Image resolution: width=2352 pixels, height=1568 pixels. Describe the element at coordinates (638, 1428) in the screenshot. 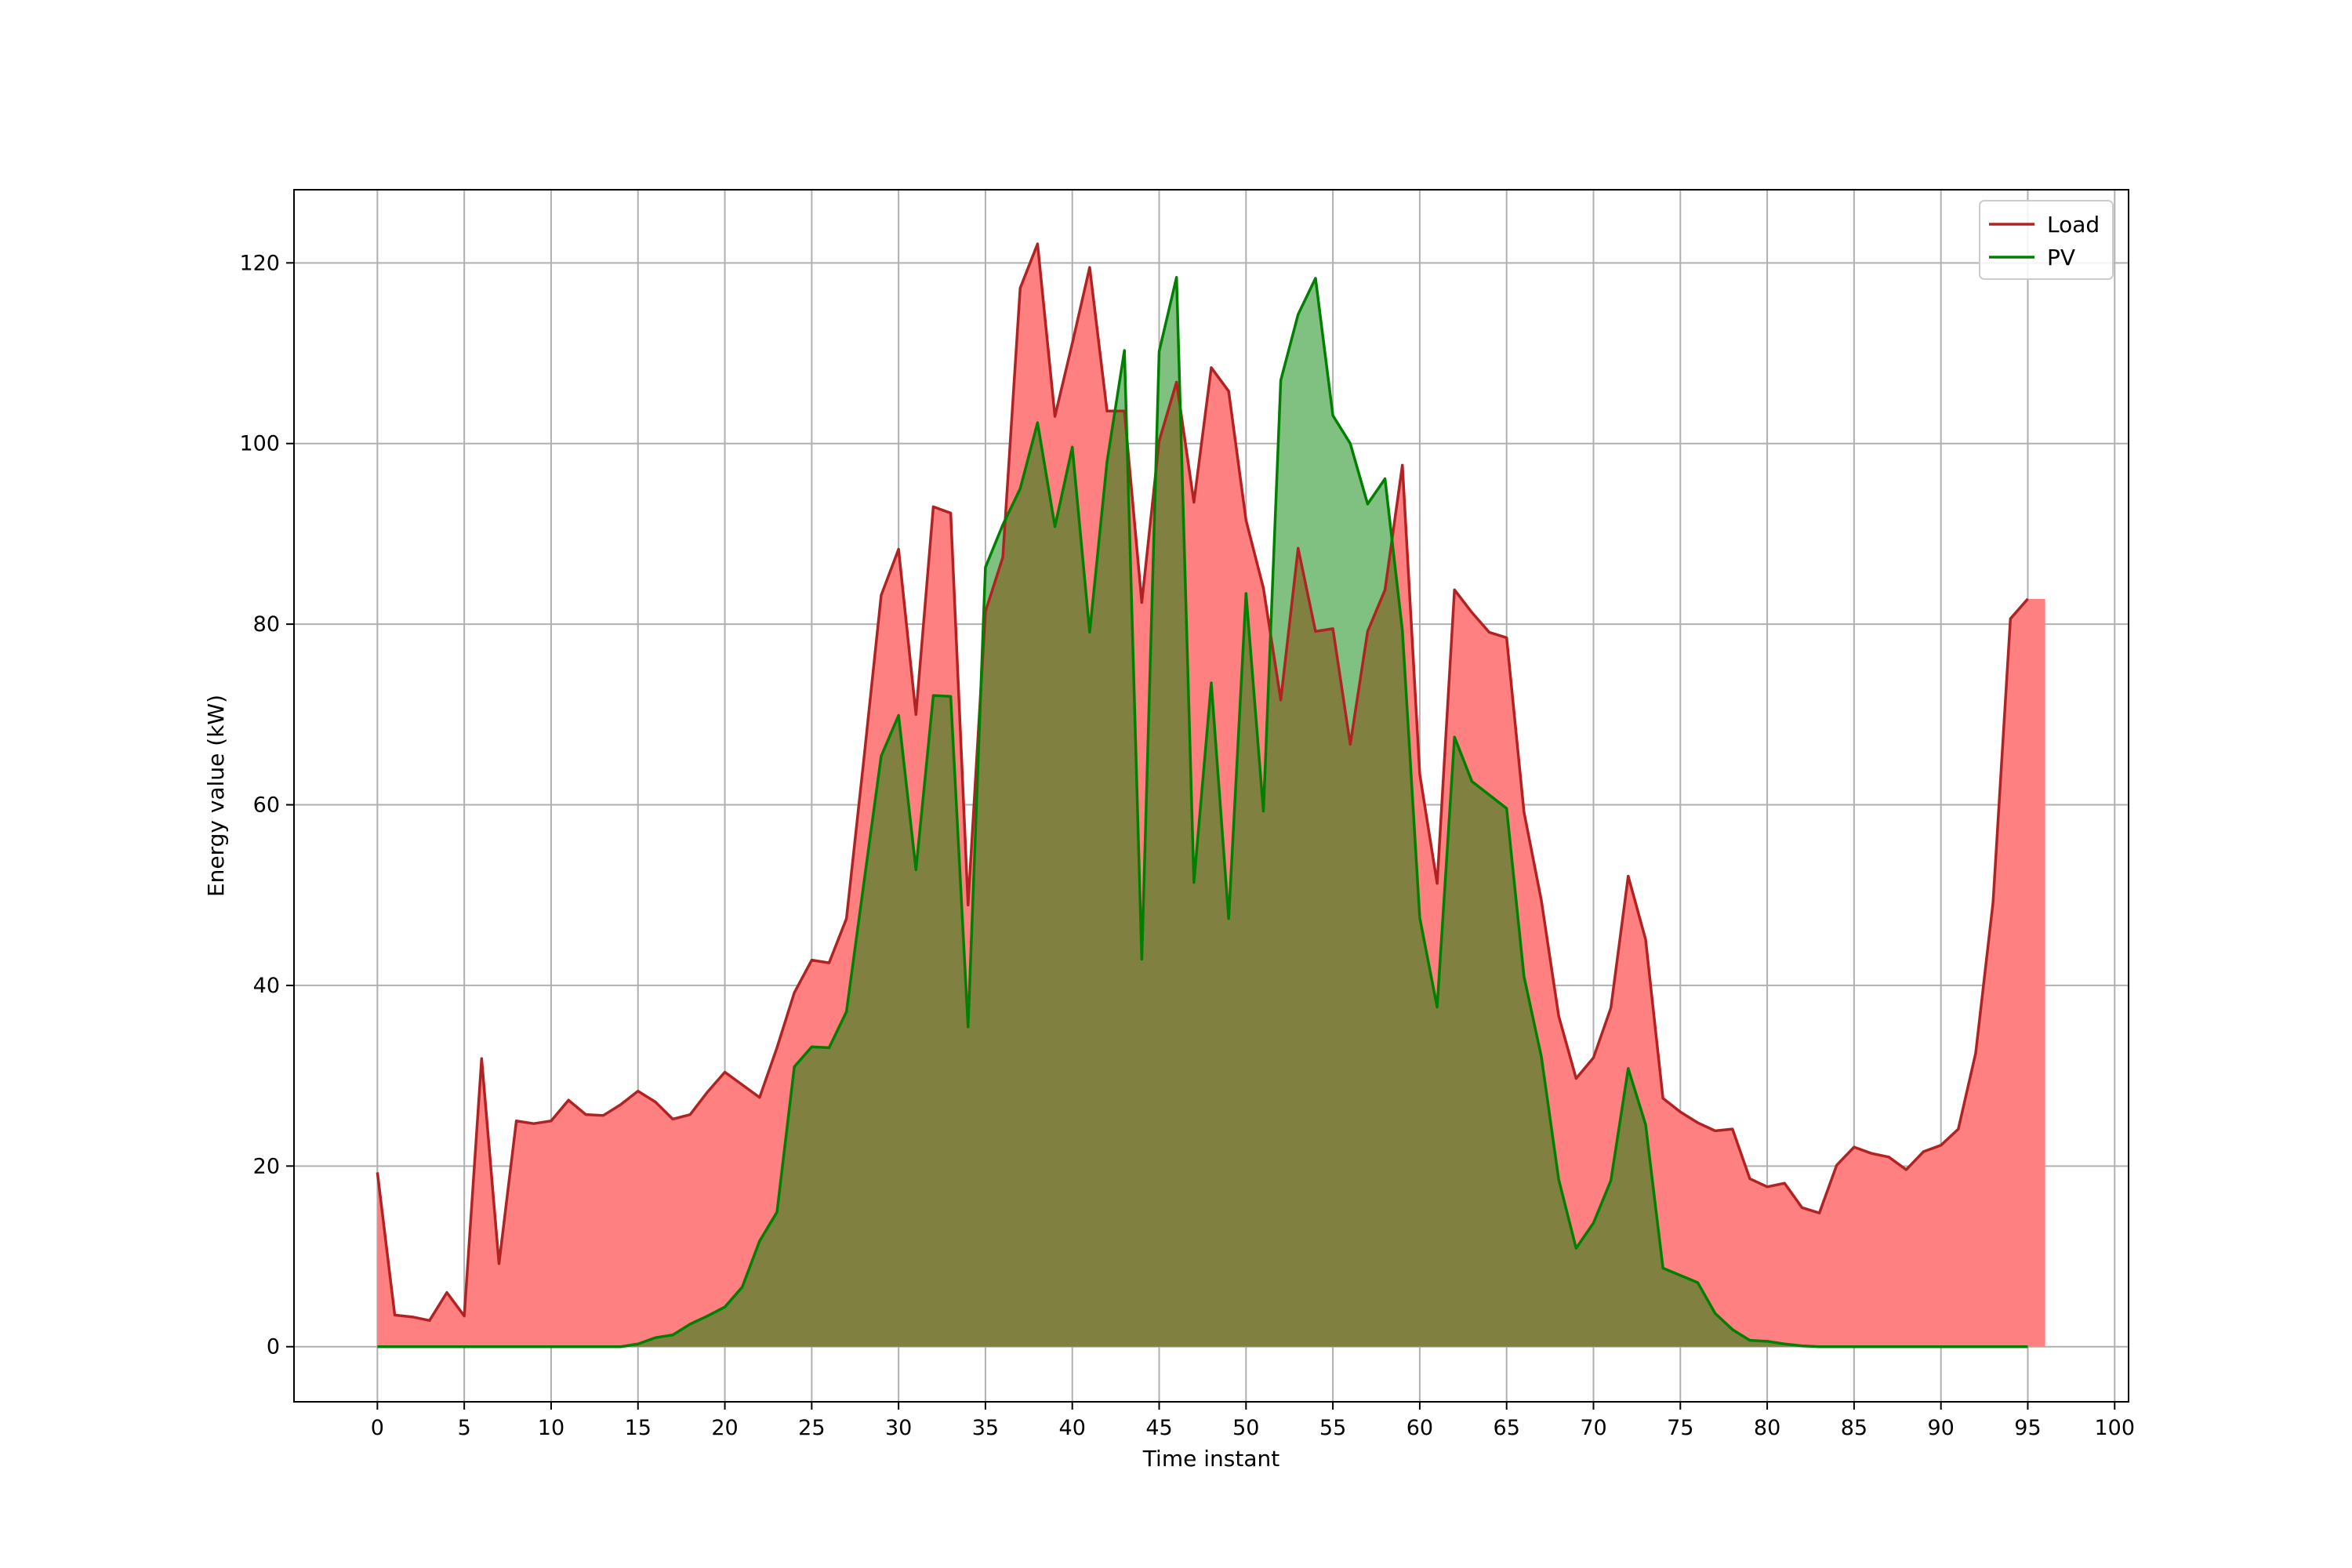

I see `x-tick-label: 15` at that location.